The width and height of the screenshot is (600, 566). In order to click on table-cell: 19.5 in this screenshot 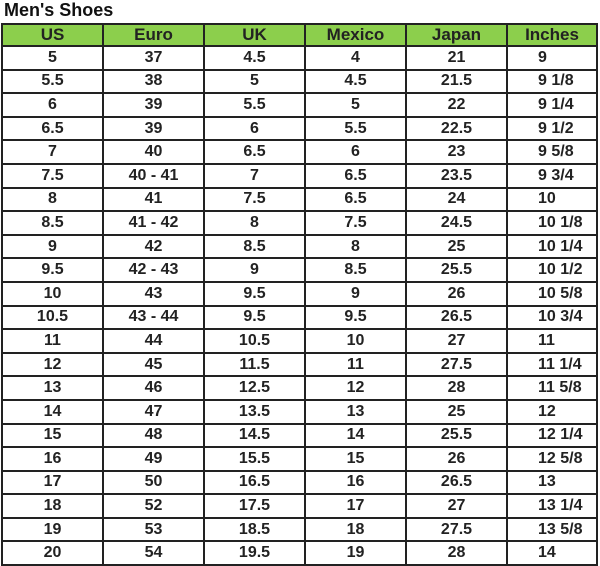, I will do `click(254, 553)`.